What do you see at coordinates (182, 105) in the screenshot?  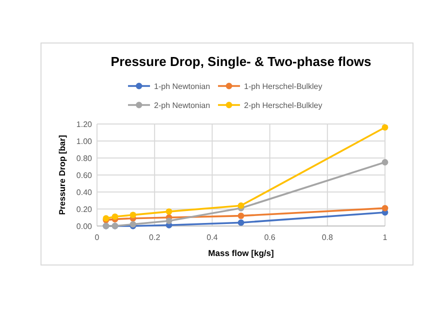 I see `legend-label: 2-ph Newtonian` at bounding box center [182, 105].